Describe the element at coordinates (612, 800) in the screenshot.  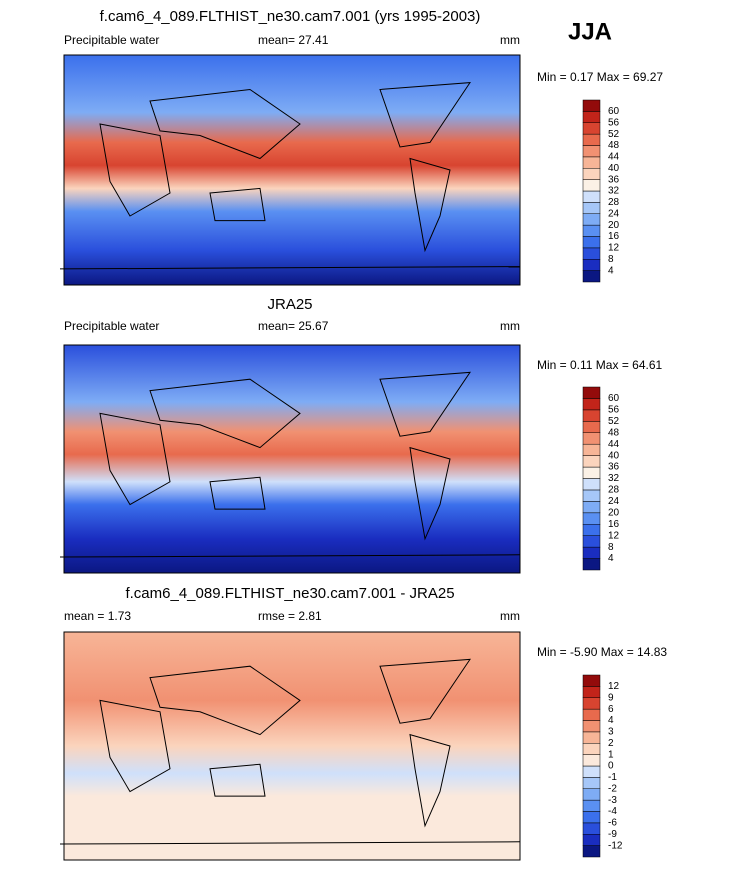
I see `colorbar-label: -3` at that location.